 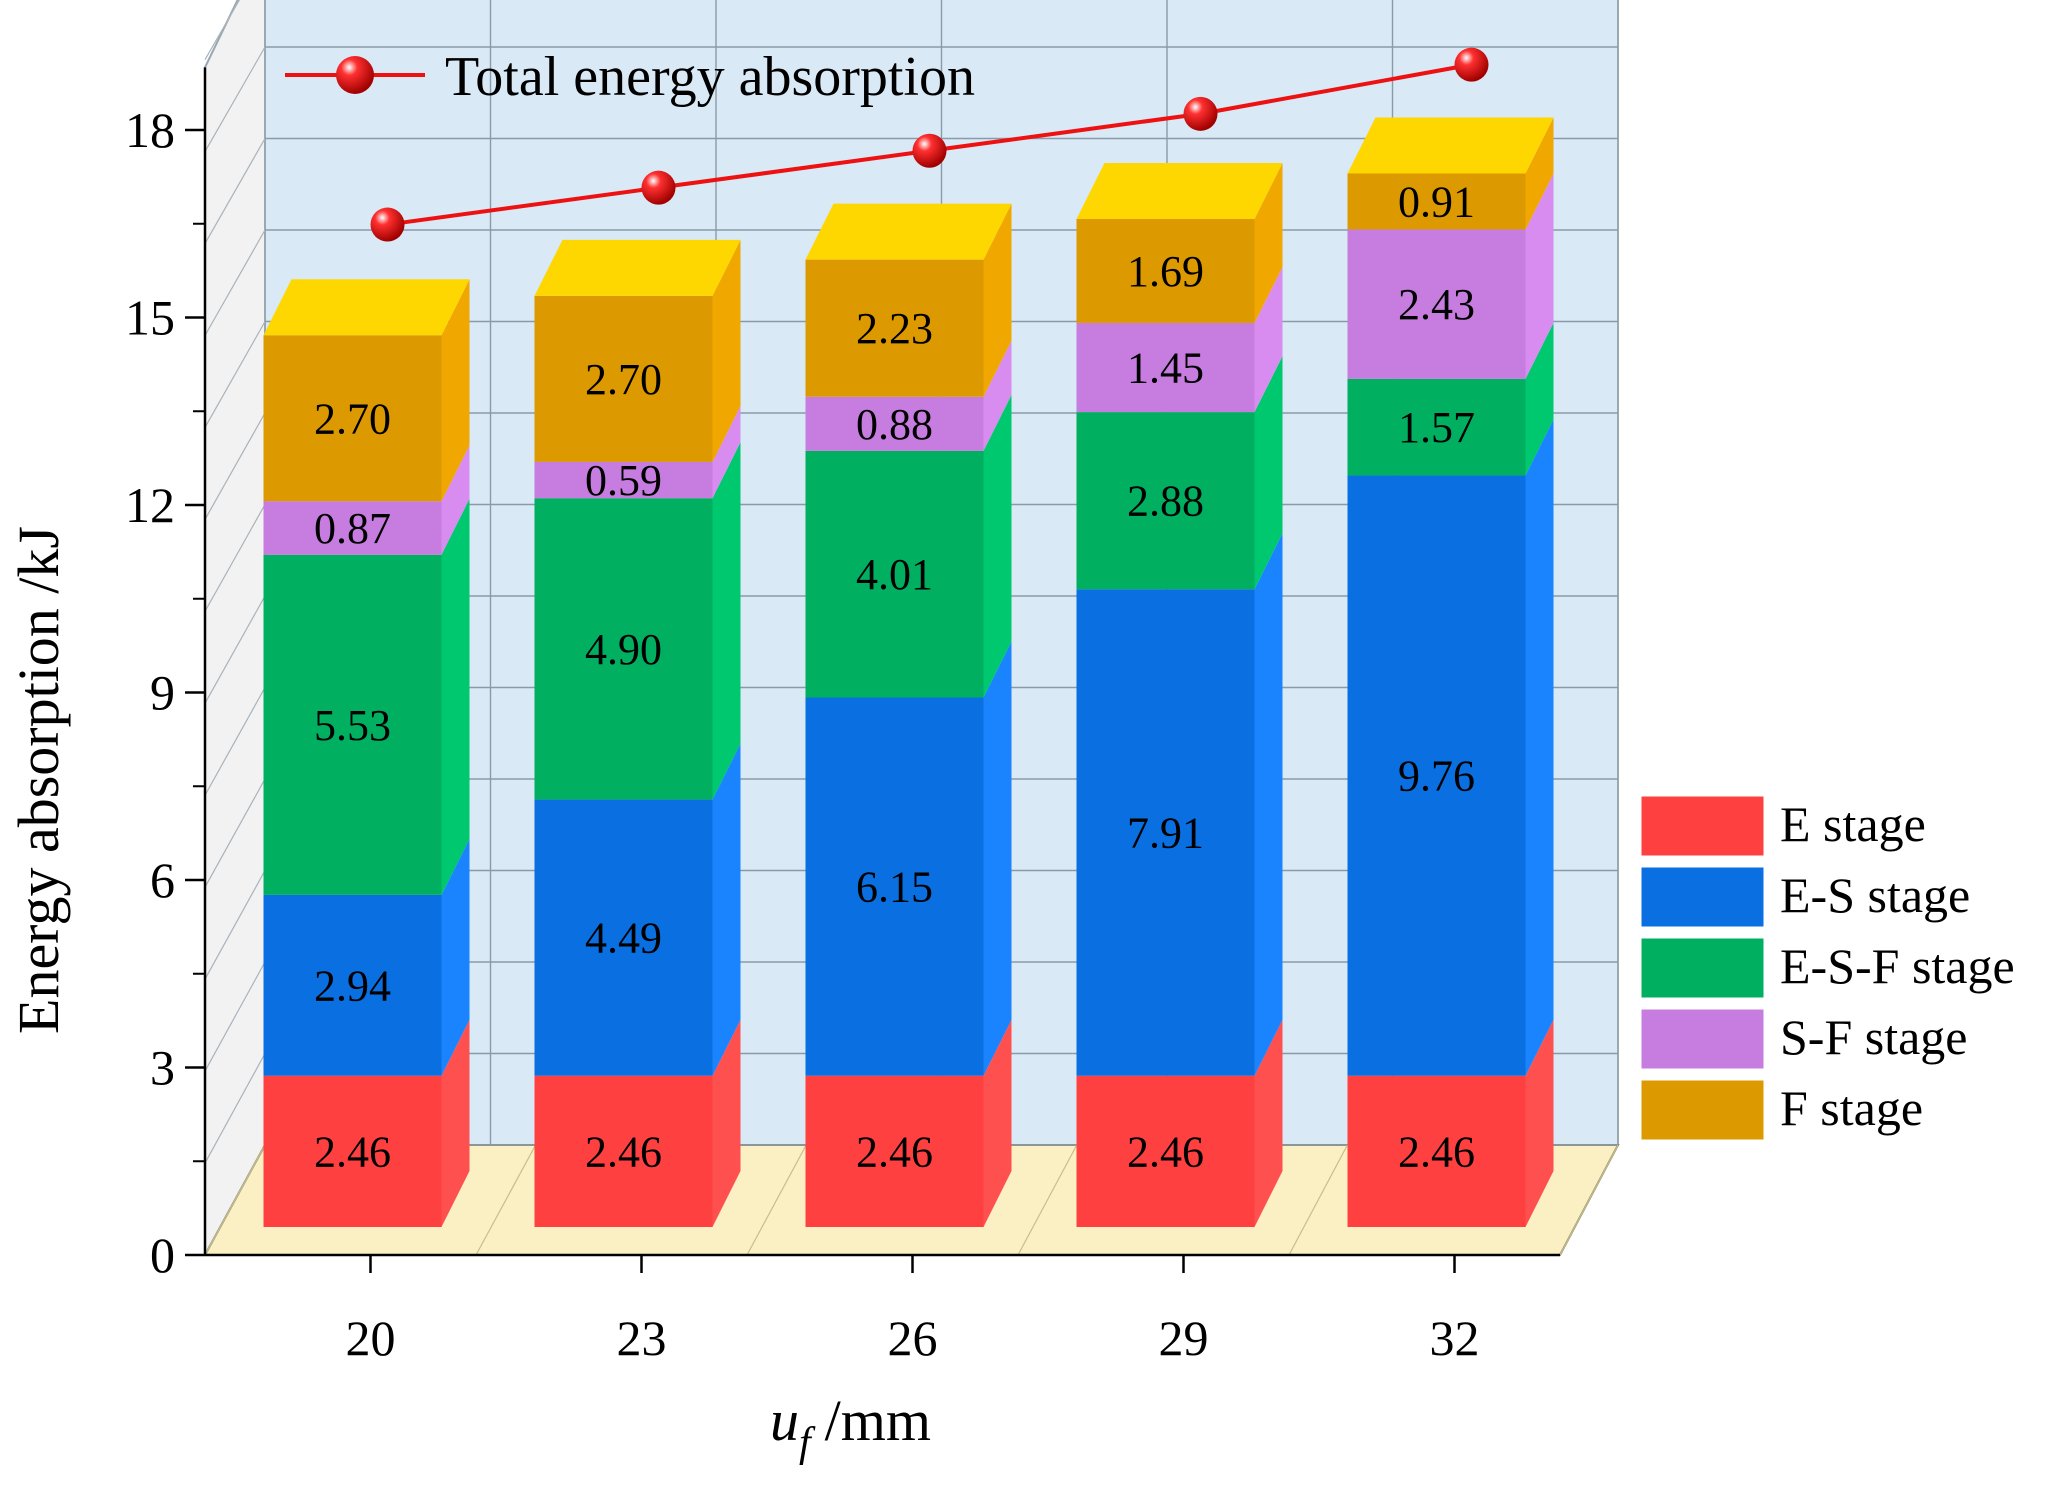 I want to click on legend-label: S-F stage, so click(x=1874, y=1037).